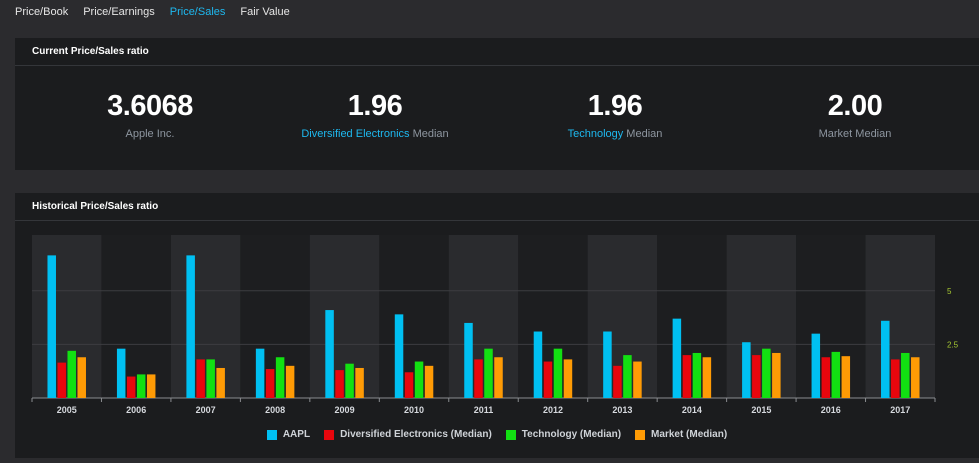 Image resolution: width=979 pixels, height=463 pixels. What do you see at coordinates (150, 106) in the screenshot?
I see `stat-value: 3.6068` at bounding box center [150, 106].